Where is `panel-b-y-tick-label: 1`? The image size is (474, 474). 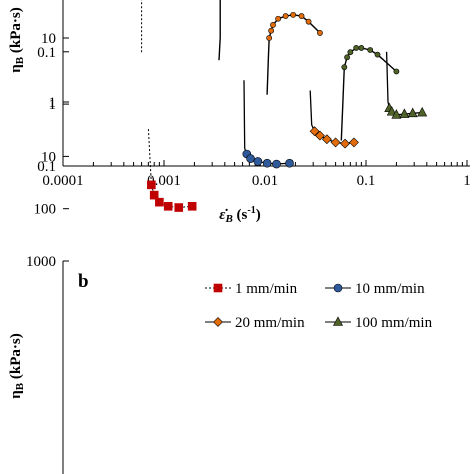 panel-b-y-tick-label: 1 is located at coordinates (53, 105).